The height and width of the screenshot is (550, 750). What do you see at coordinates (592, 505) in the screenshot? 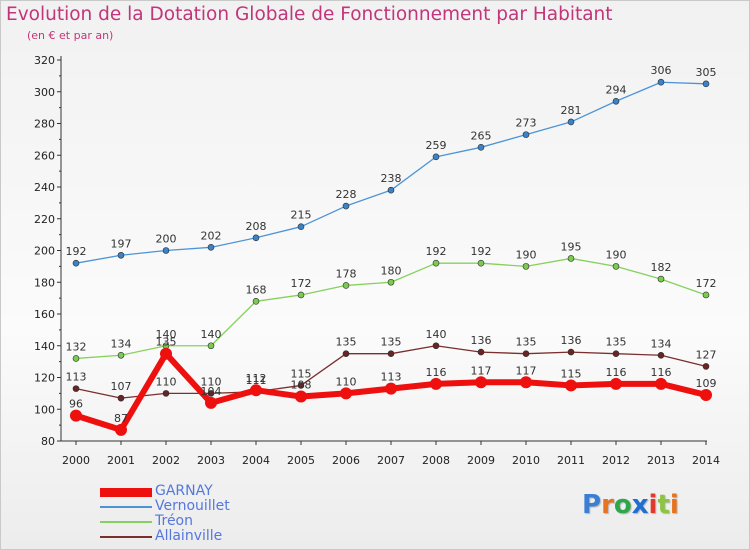
I see `logo-letter: P` at bounding box center [592, 505].